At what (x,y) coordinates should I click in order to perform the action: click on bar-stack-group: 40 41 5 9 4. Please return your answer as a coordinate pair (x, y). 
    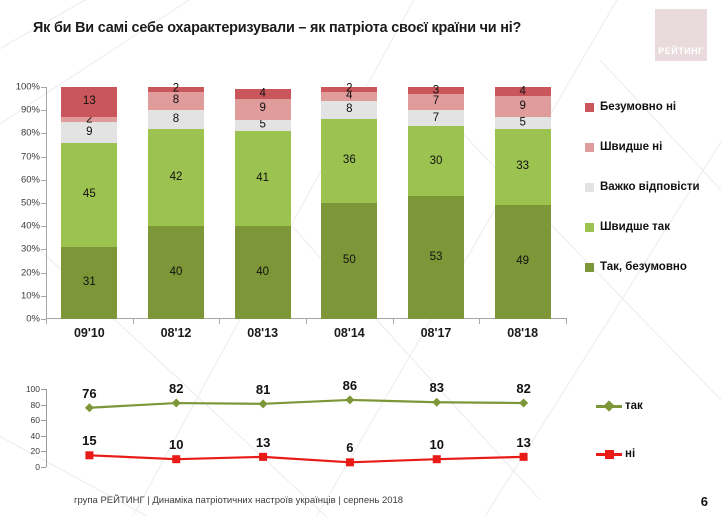
    Looking at the image, I should click on (262, 203).